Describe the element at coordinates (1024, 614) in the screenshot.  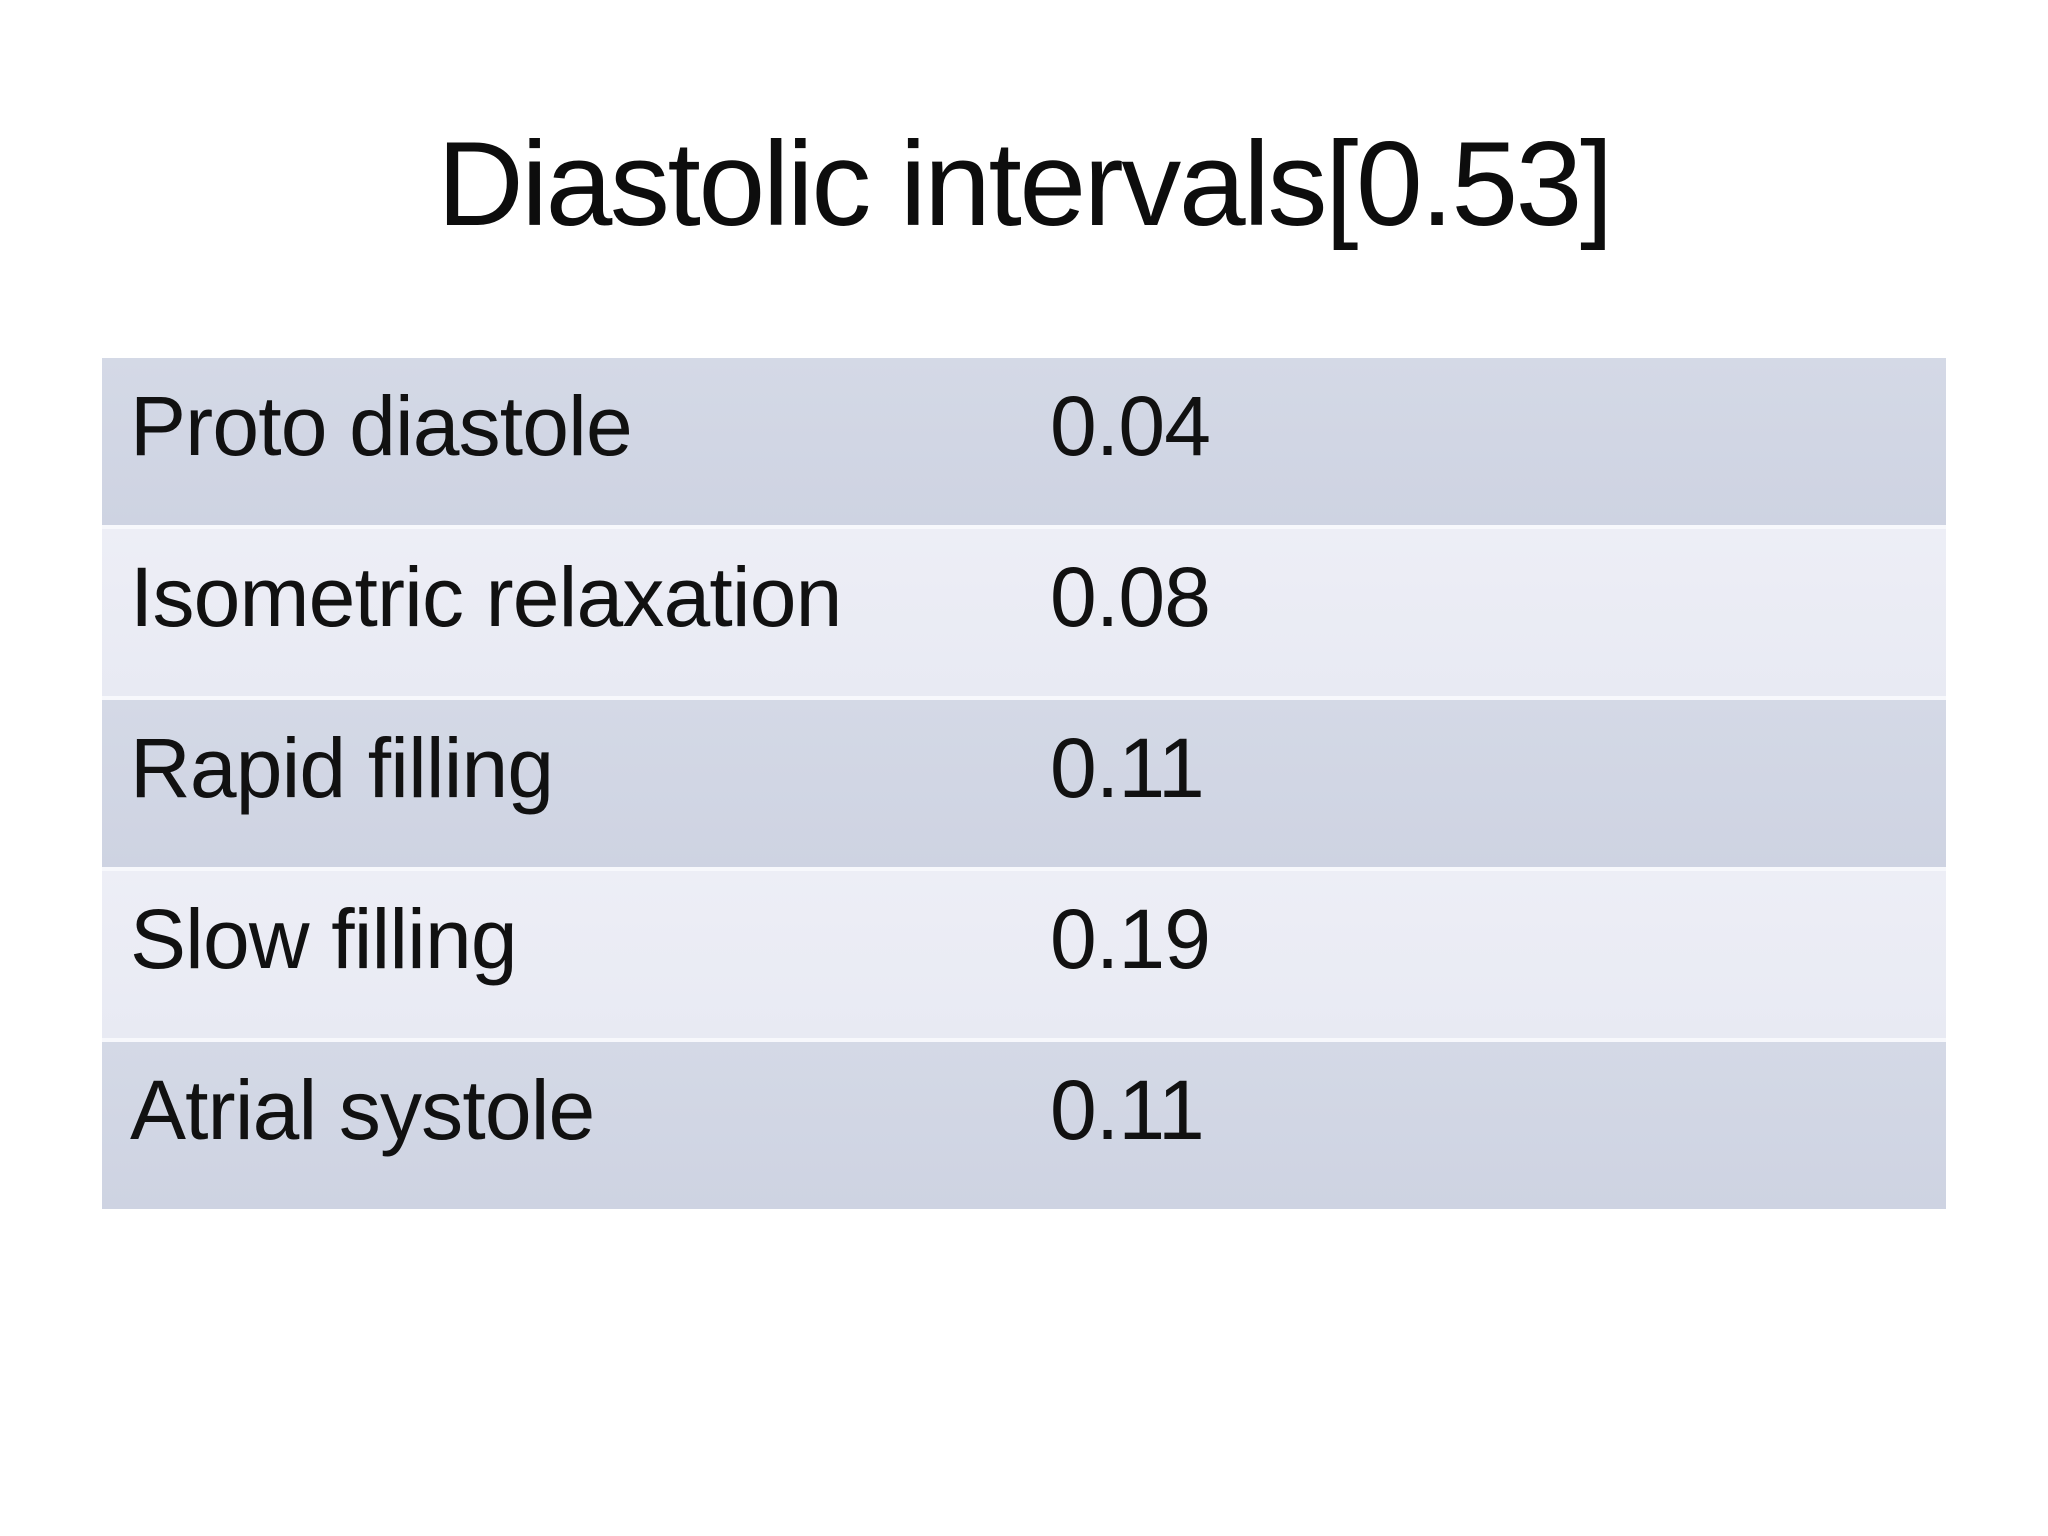
I see `table-row: Isometric relaxation 0.08` at that location.